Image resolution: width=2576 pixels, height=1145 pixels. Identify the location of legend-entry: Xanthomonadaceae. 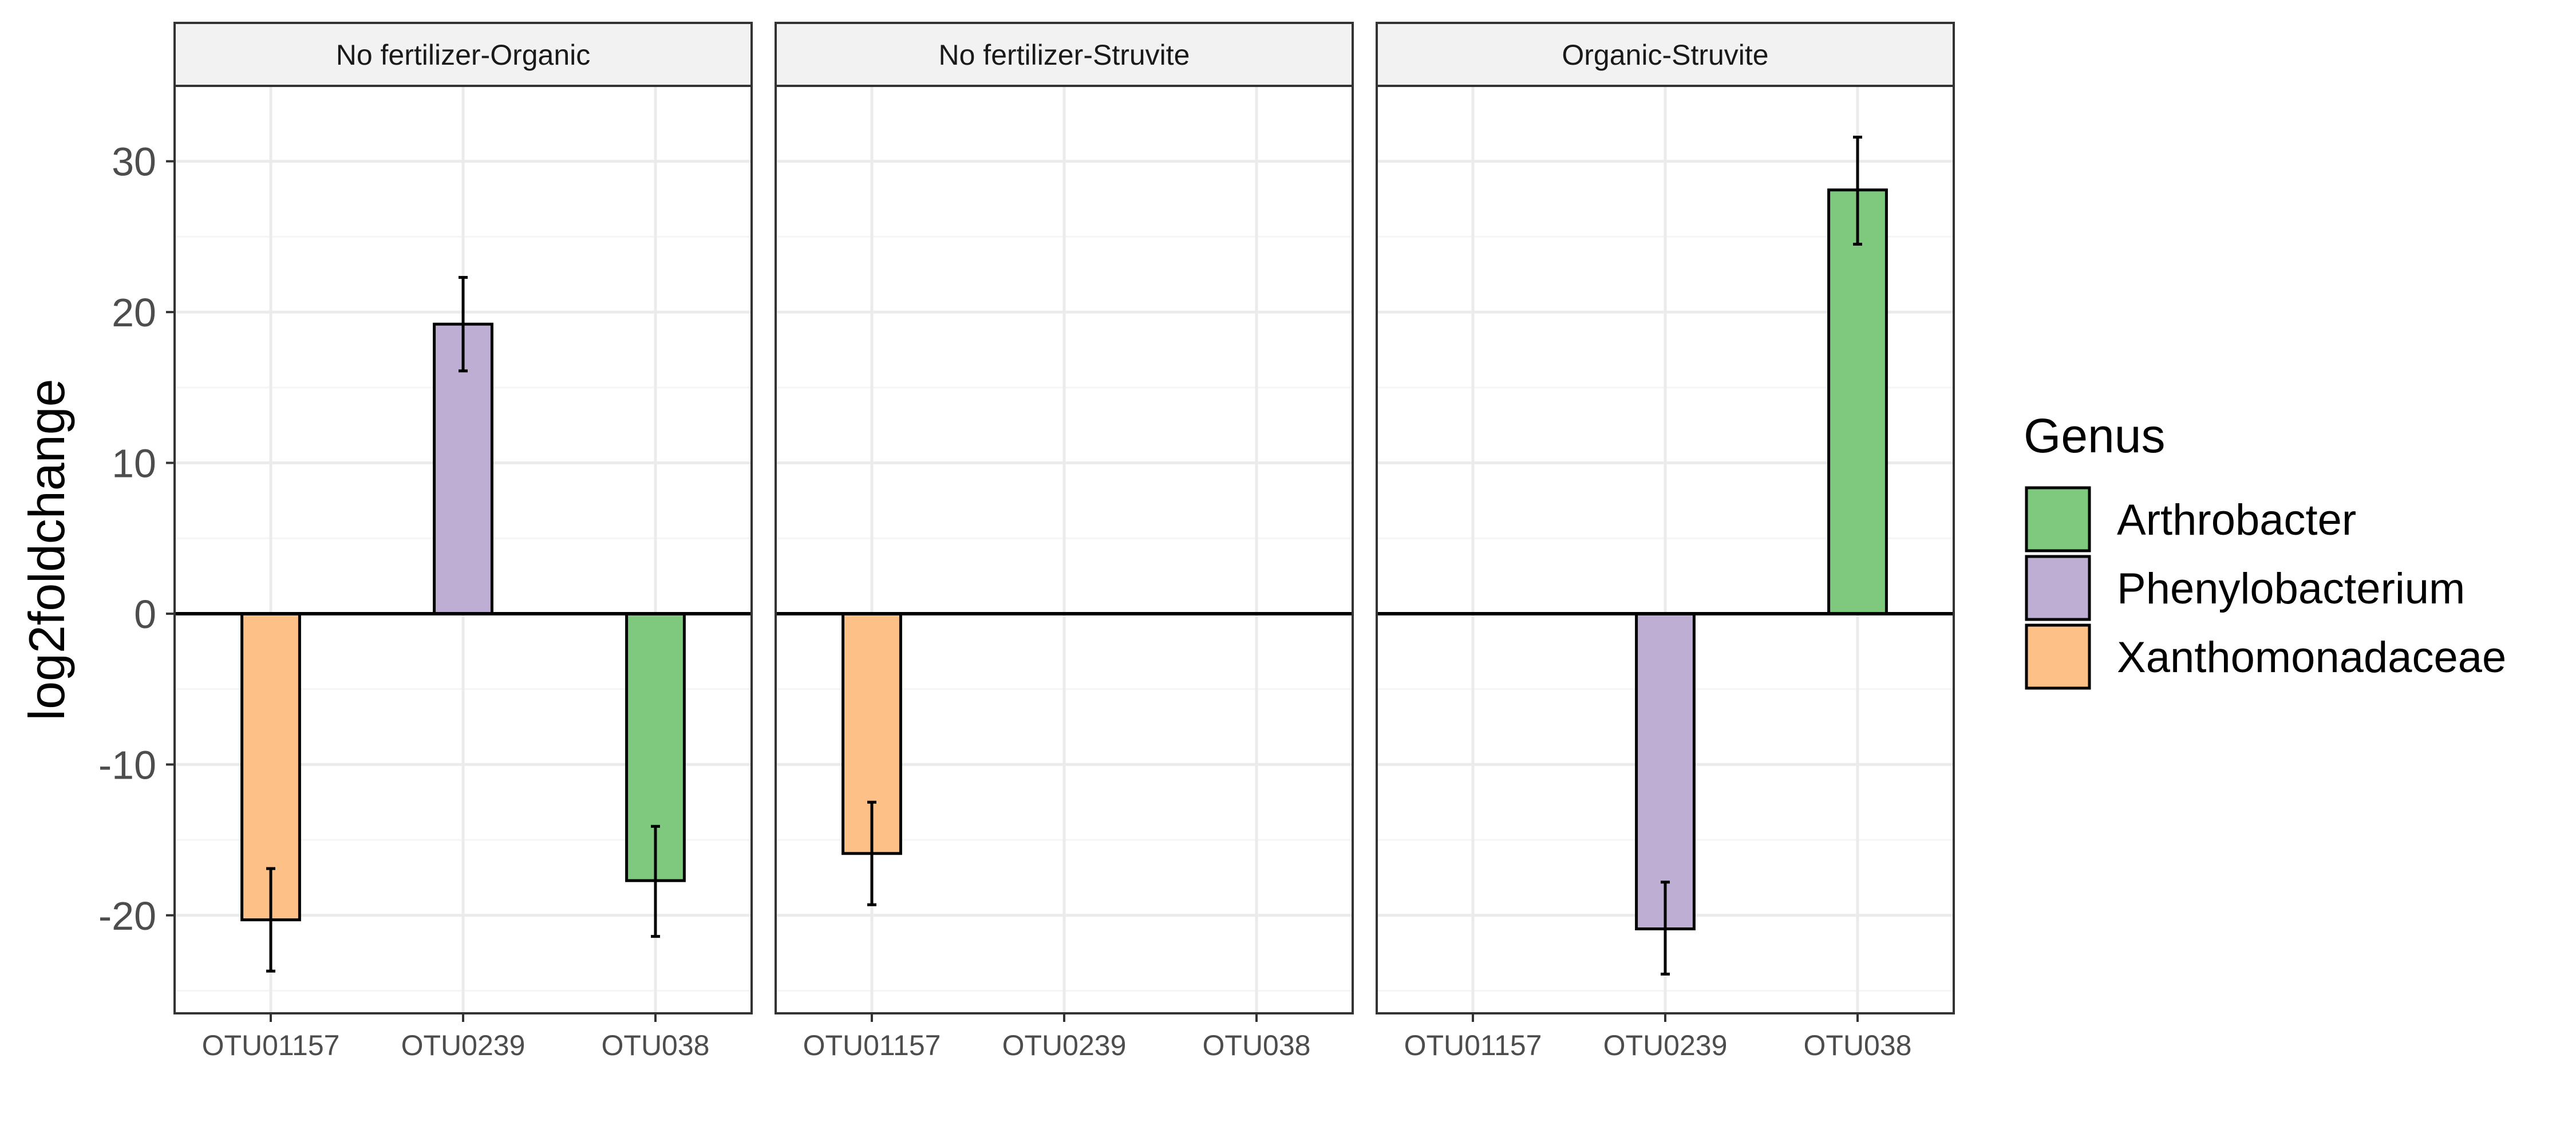
(2265, 657).